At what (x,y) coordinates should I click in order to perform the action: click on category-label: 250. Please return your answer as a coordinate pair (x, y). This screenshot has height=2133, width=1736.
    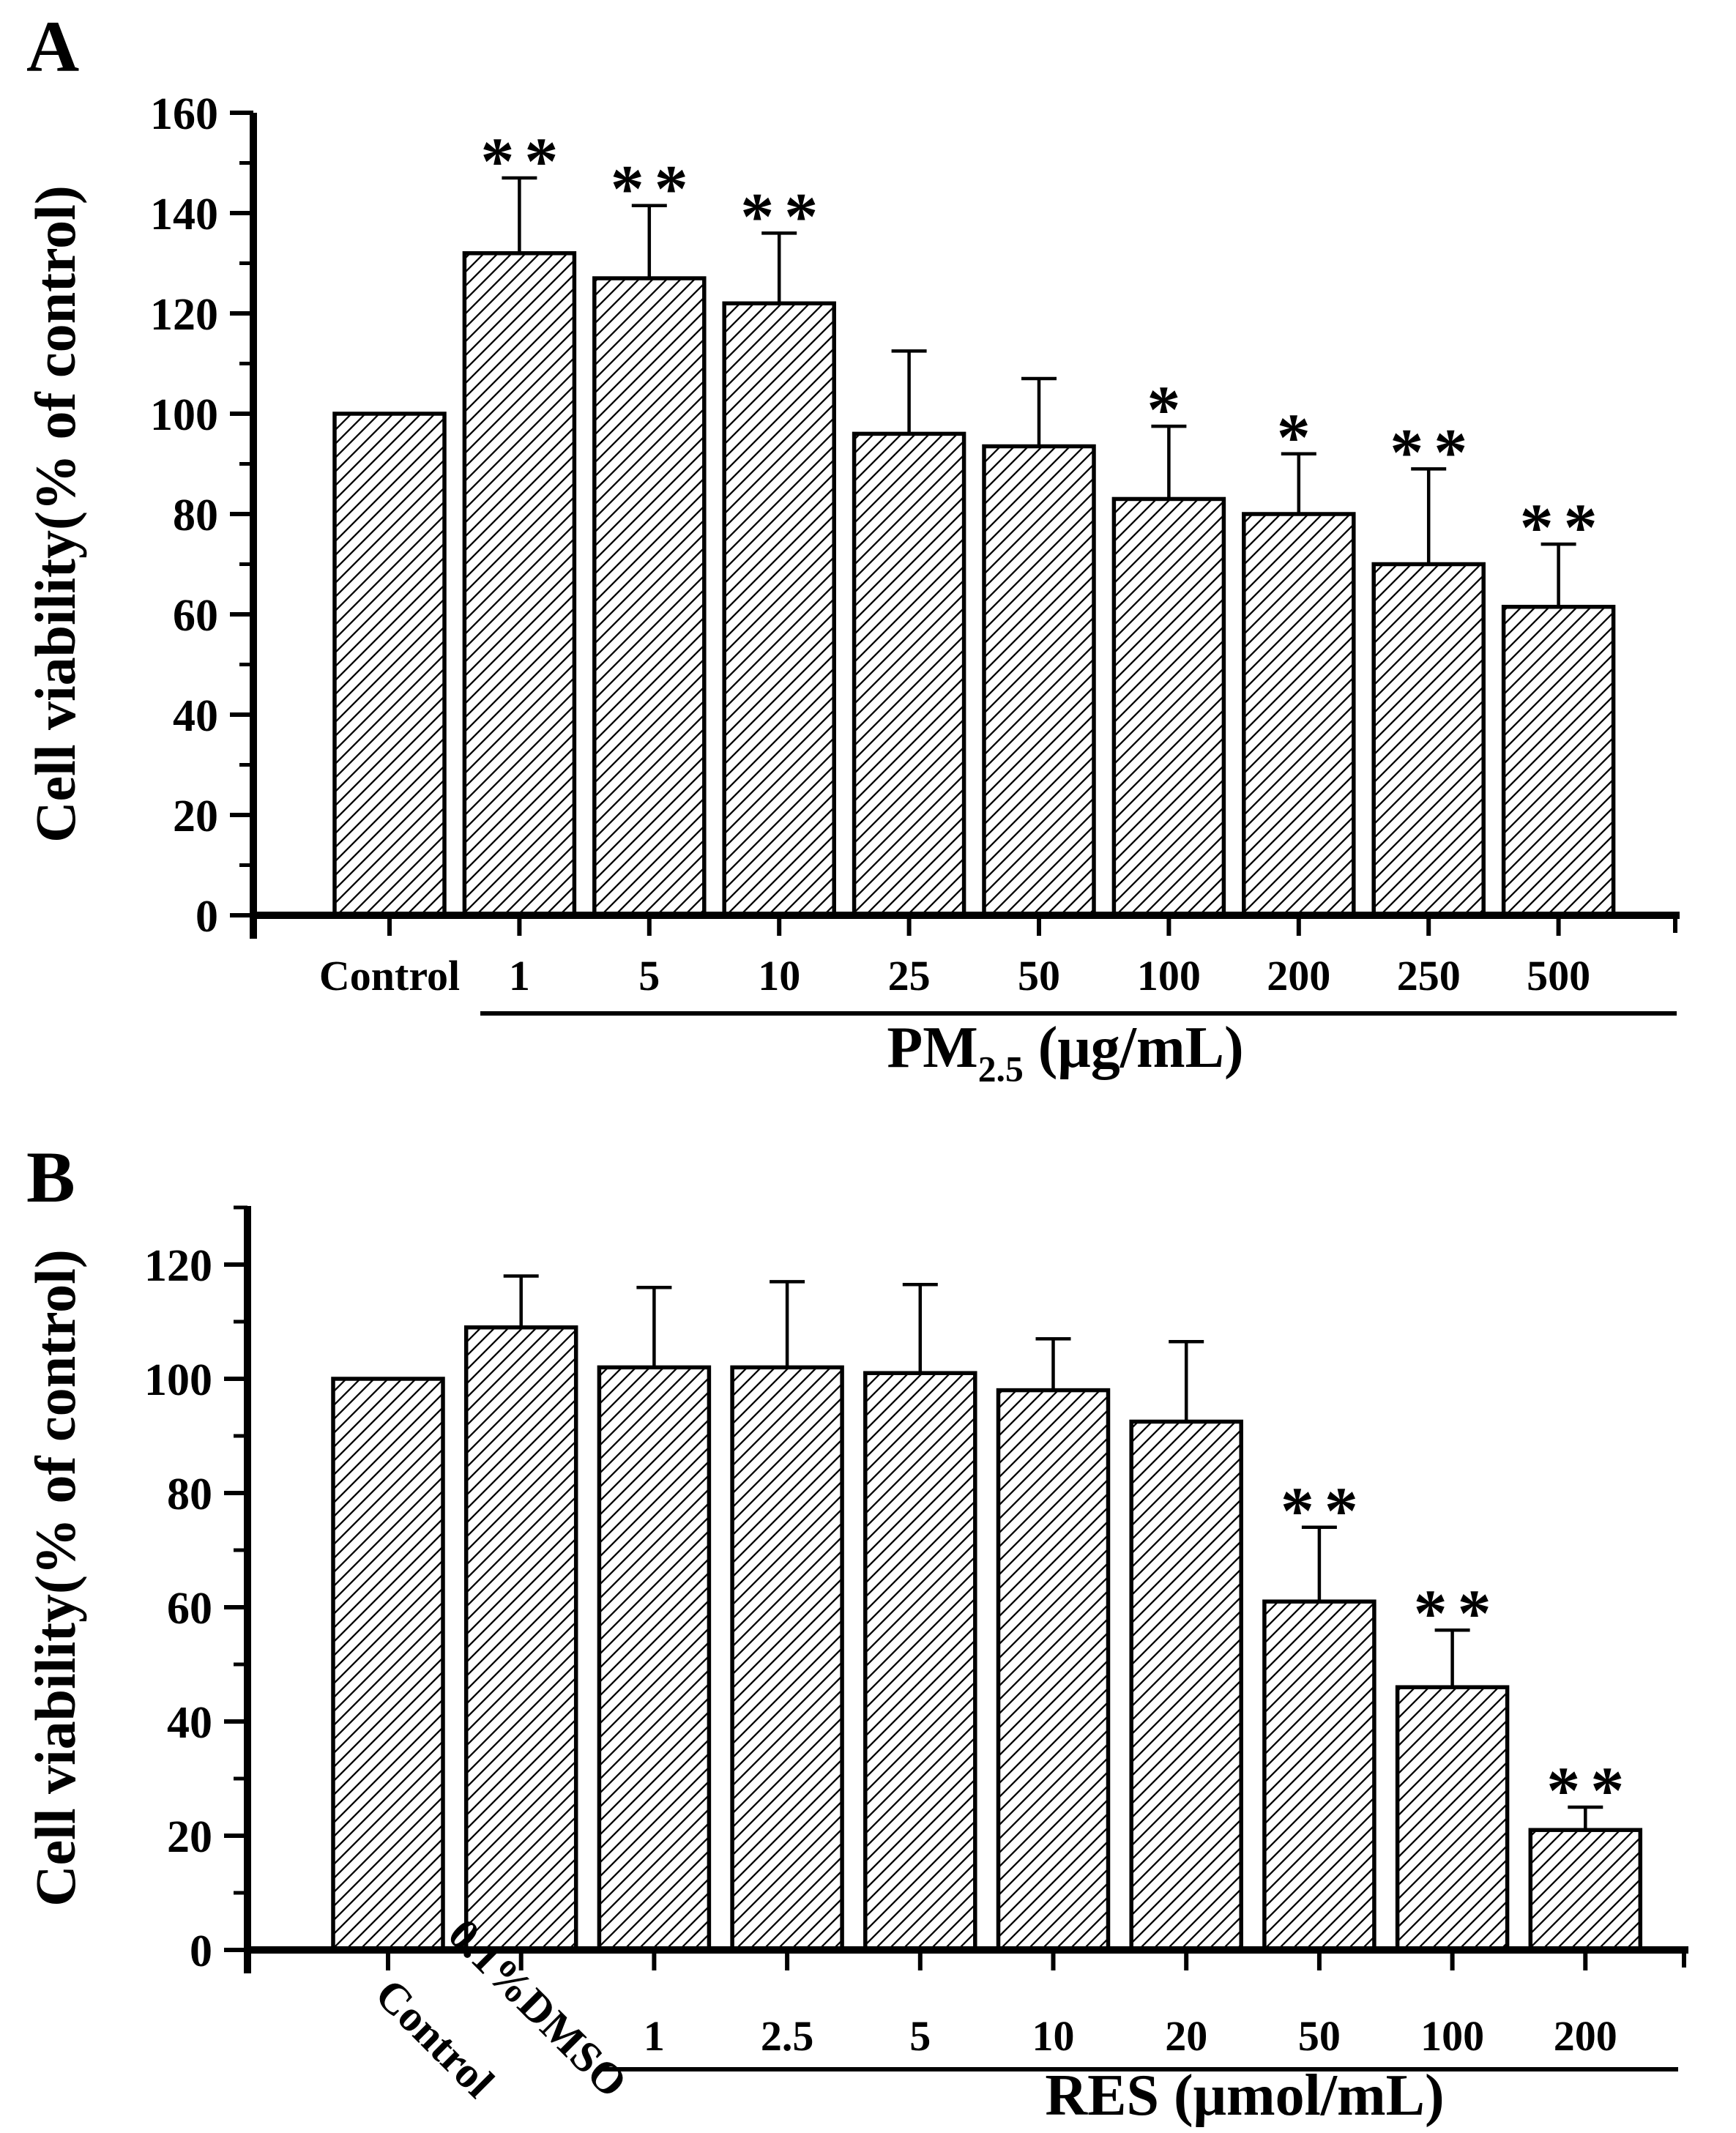
    Looking at the image, I should click on (1429, 976).